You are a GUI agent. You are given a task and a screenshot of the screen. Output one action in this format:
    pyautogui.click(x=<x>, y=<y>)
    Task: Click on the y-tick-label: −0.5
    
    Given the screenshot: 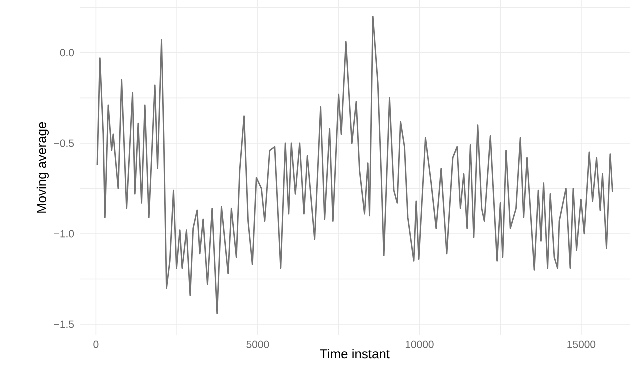 What is the action you would take?
    pyautogui.click(x=64, y=143)
    